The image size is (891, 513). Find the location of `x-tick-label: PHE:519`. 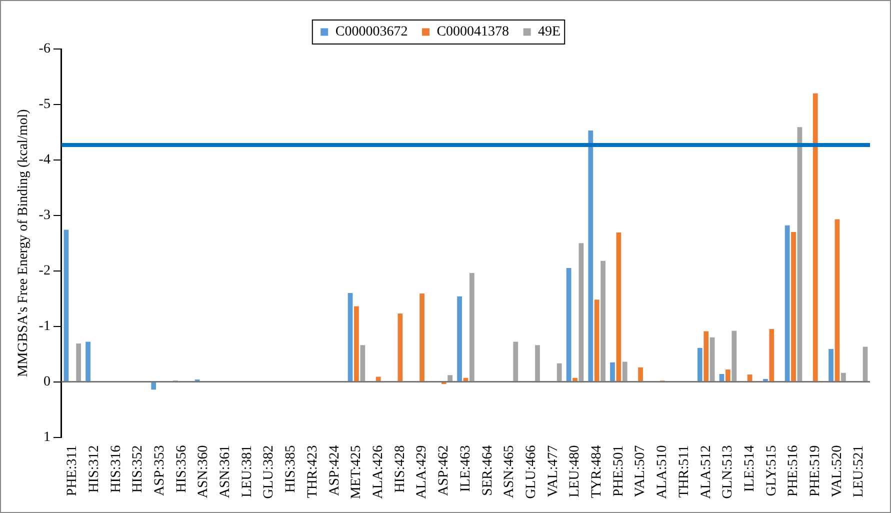

x-tick-label: PHE:519 is located at coordinates (816, 471).